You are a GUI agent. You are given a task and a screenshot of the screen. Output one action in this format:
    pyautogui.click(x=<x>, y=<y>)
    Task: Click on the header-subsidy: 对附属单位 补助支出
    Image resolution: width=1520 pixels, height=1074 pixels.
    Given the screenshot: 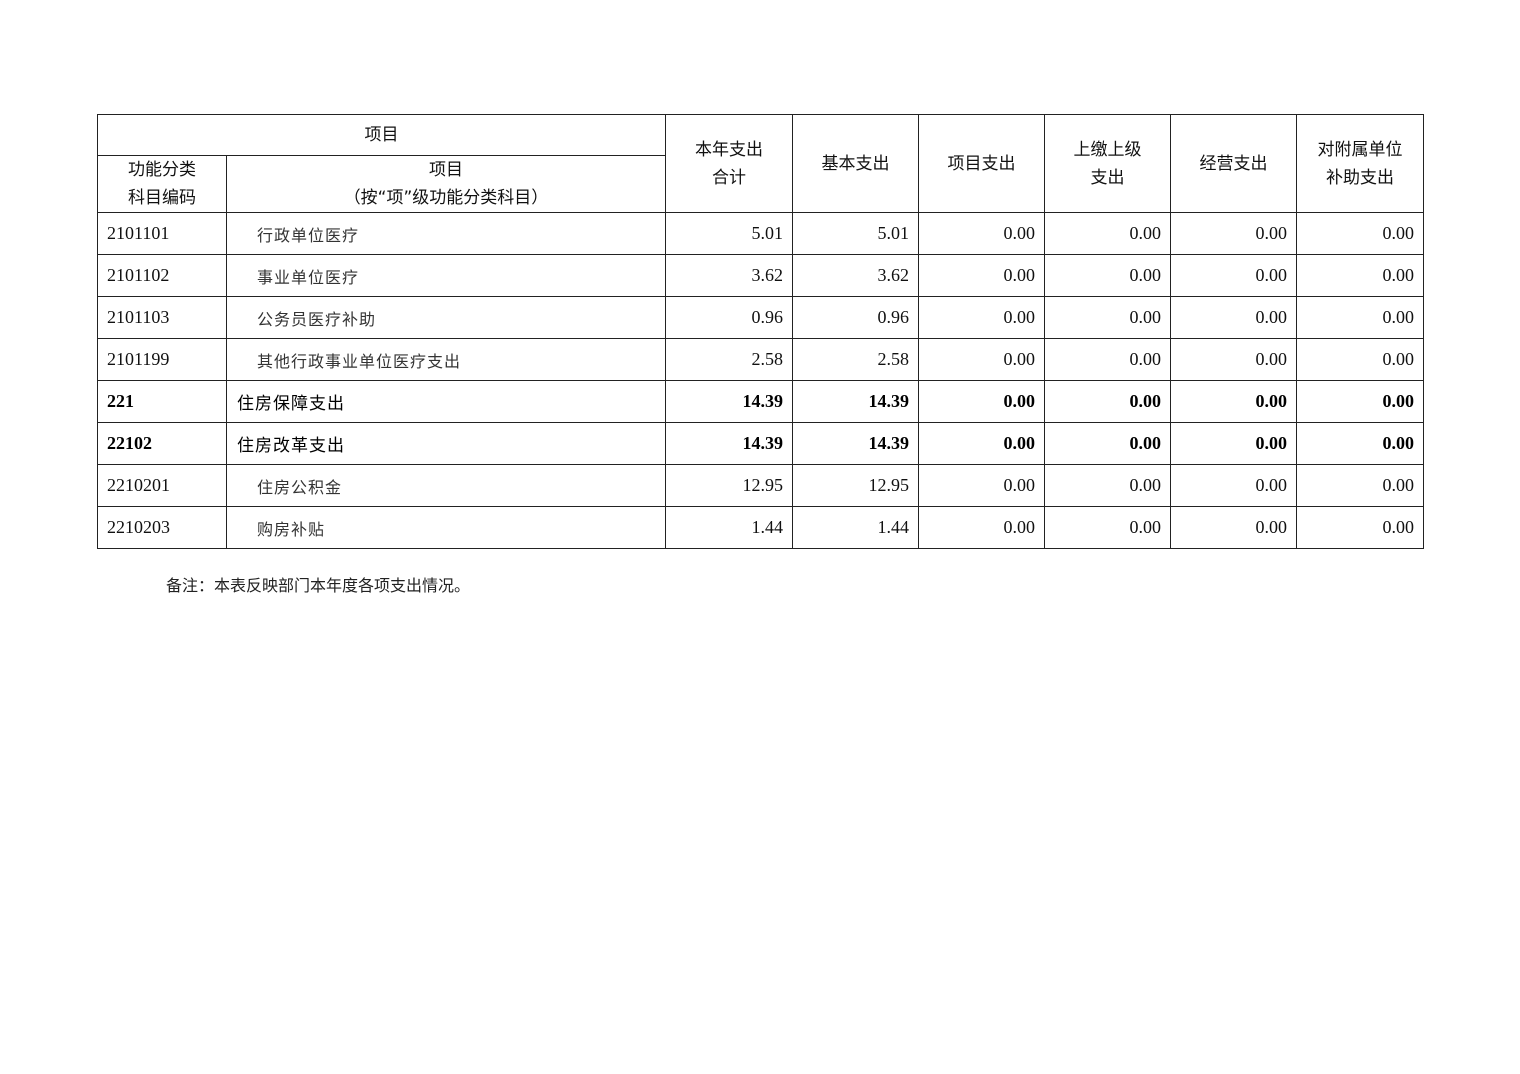 What is the action you would take?
    pyautogui.click(x=1360, y=163)
    